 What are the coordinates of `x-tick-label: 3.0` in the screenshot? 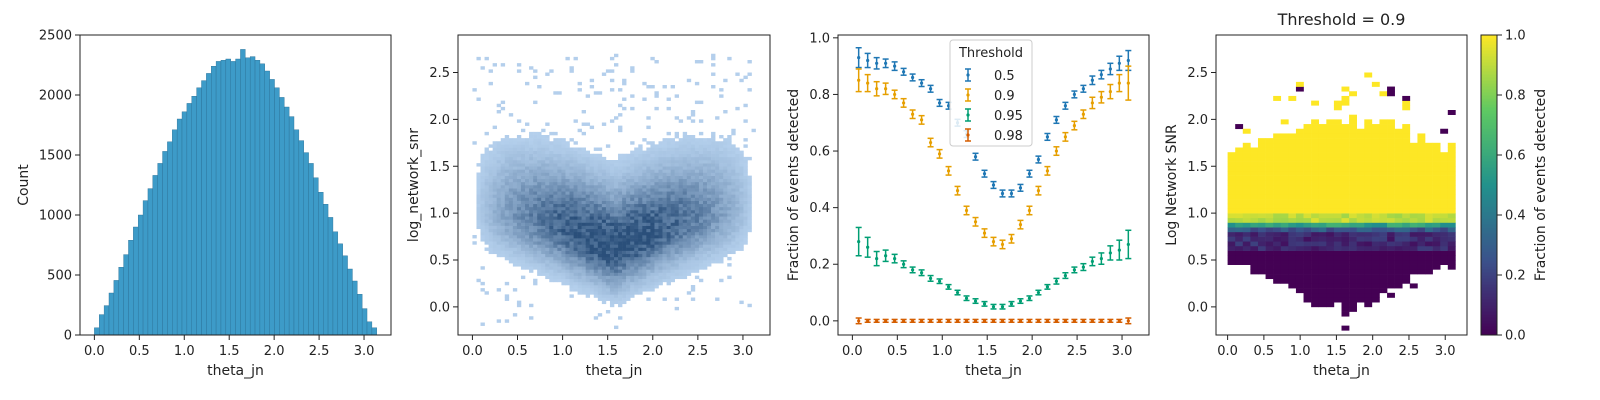 It's located at (1445, 351).